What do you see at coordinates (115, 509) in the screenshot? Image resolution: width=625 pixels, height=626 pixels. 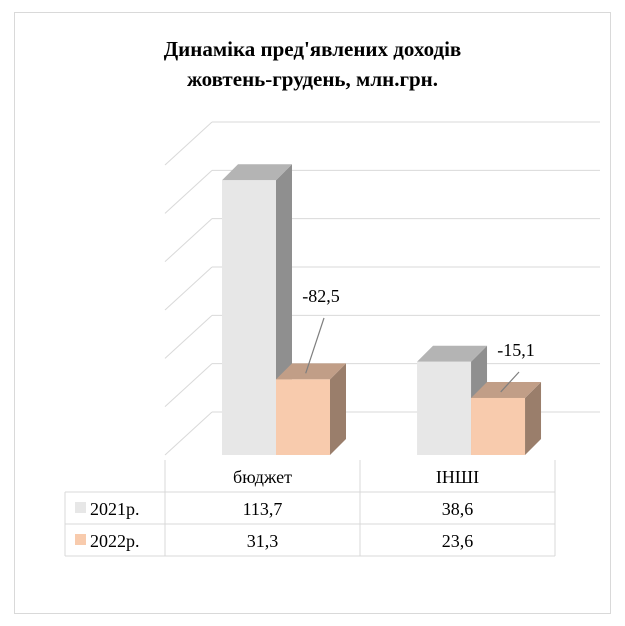 I see `legend-label: 2021р.` at bounding box center [115, 509].